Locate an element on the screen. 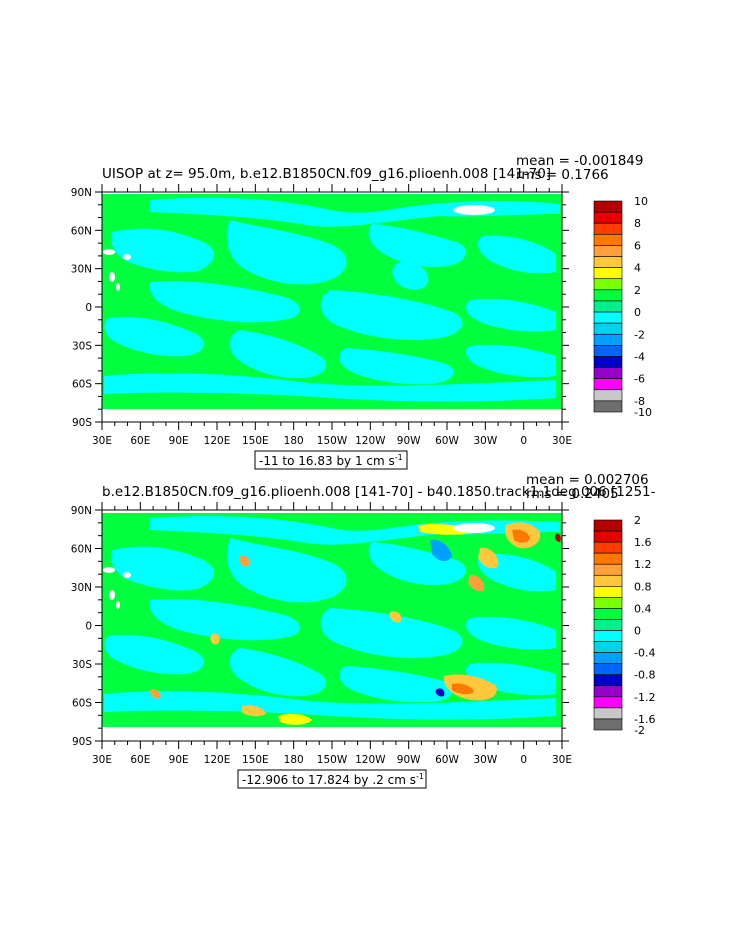 The height and width of the screenshot is (945, 733). colorbar-label: 8 is located at coordinates (637, 223).